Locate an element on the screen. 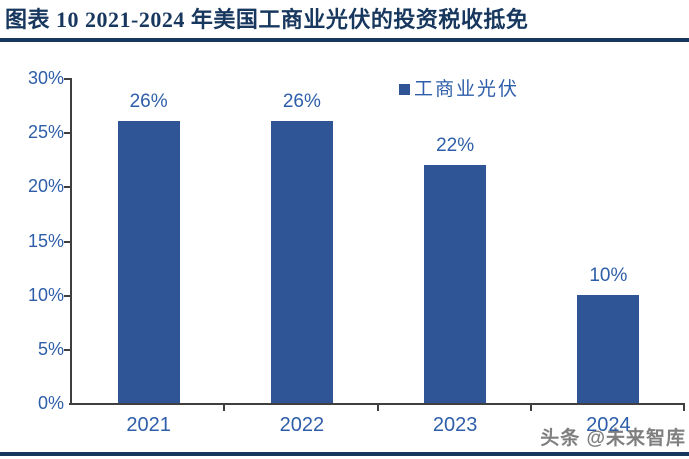 This screenshot has height=459, width=689. bottom-divider-line is located at coordinates (344, 454).